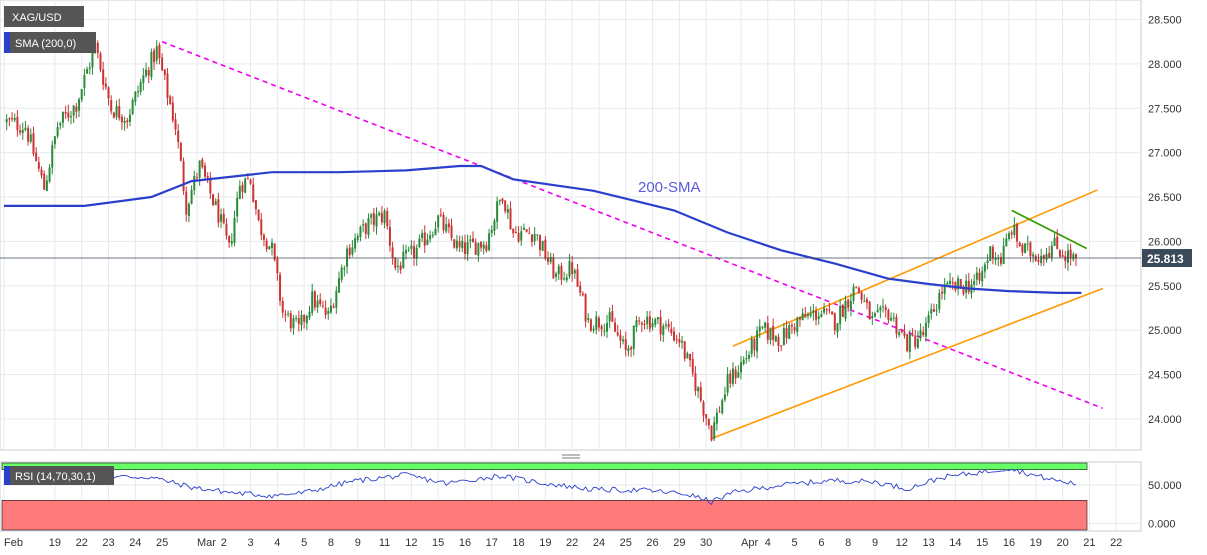  Describe the element at coordinates (492, 543) in the screenshot. I see `x-tick-label: 17` at that location.